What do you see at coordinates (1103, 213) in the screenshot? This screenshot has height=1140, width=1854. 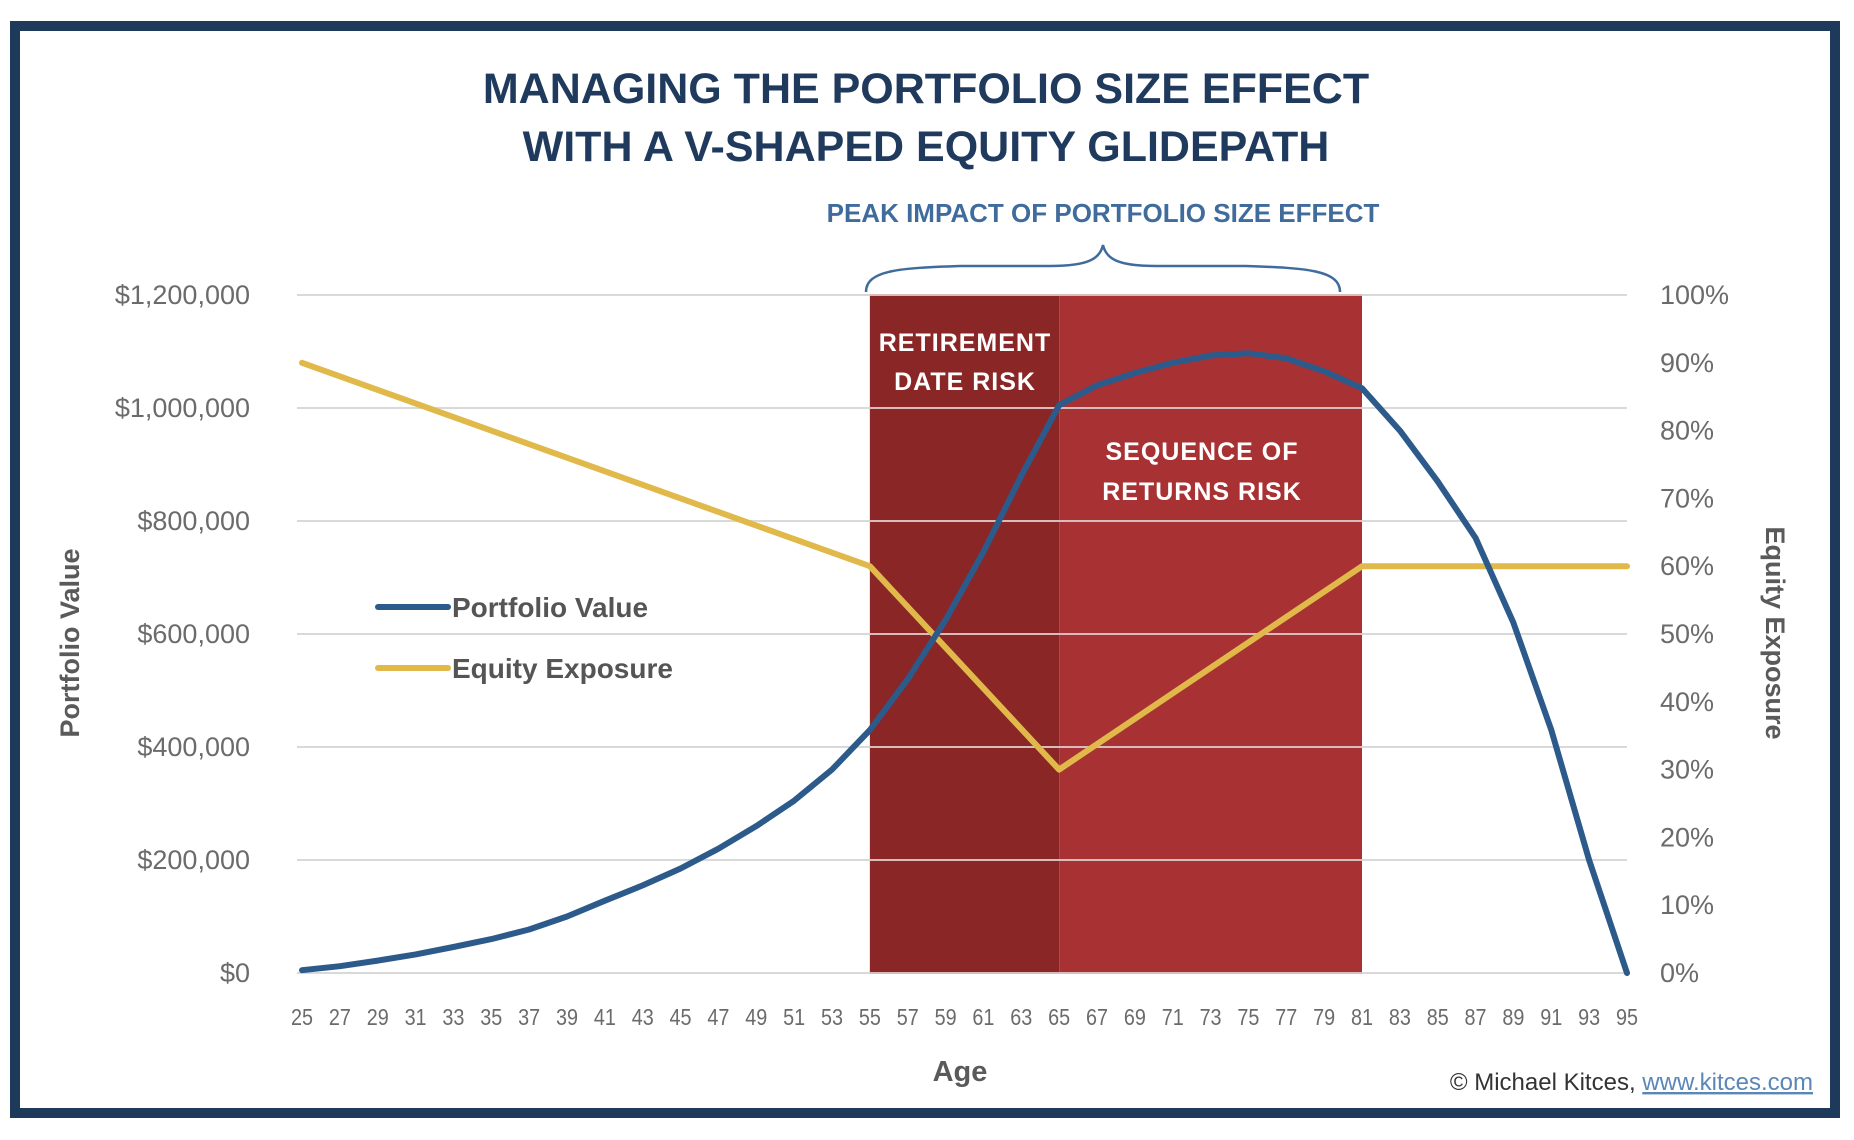 I see `peak-impact-annotation: PEAK IMPACT OF PORTFOLIO SIZE EFFECT` at bounding box center [1103, 213].